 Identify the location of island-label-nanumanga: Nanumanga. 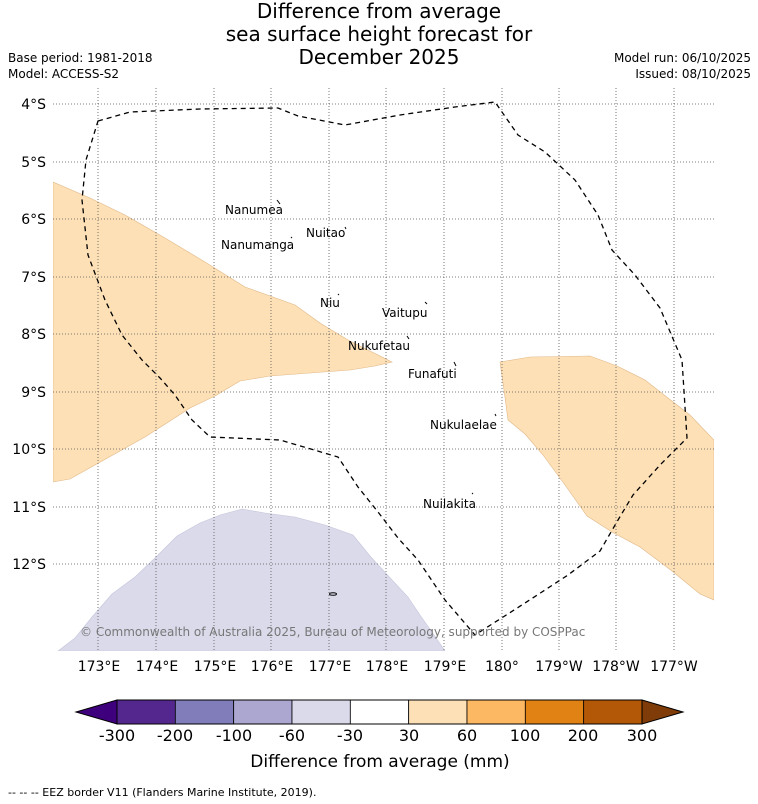
(257, 245).